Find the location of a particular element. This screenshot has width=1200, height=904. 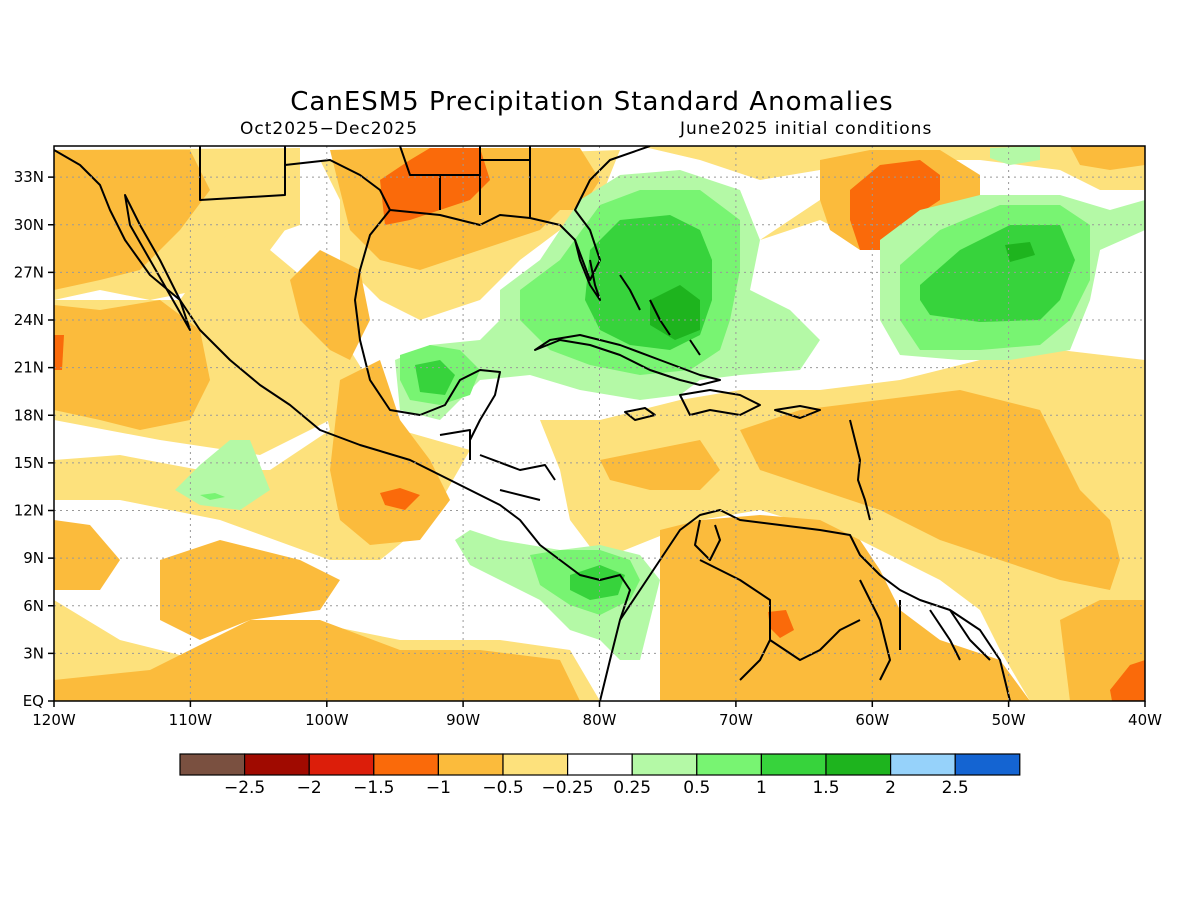

lat-tick-label: 9N is located at coordinates (33, 558).